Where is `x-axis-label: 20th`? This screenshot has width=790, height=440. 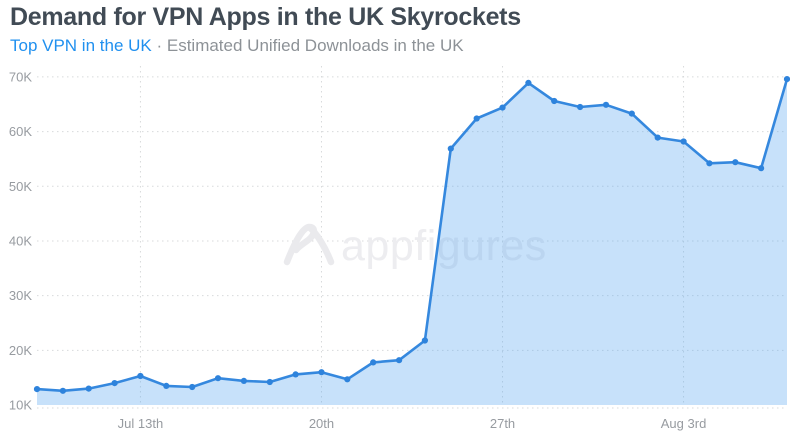 x-axis-label: 20th is located at coordinates (321, 423).